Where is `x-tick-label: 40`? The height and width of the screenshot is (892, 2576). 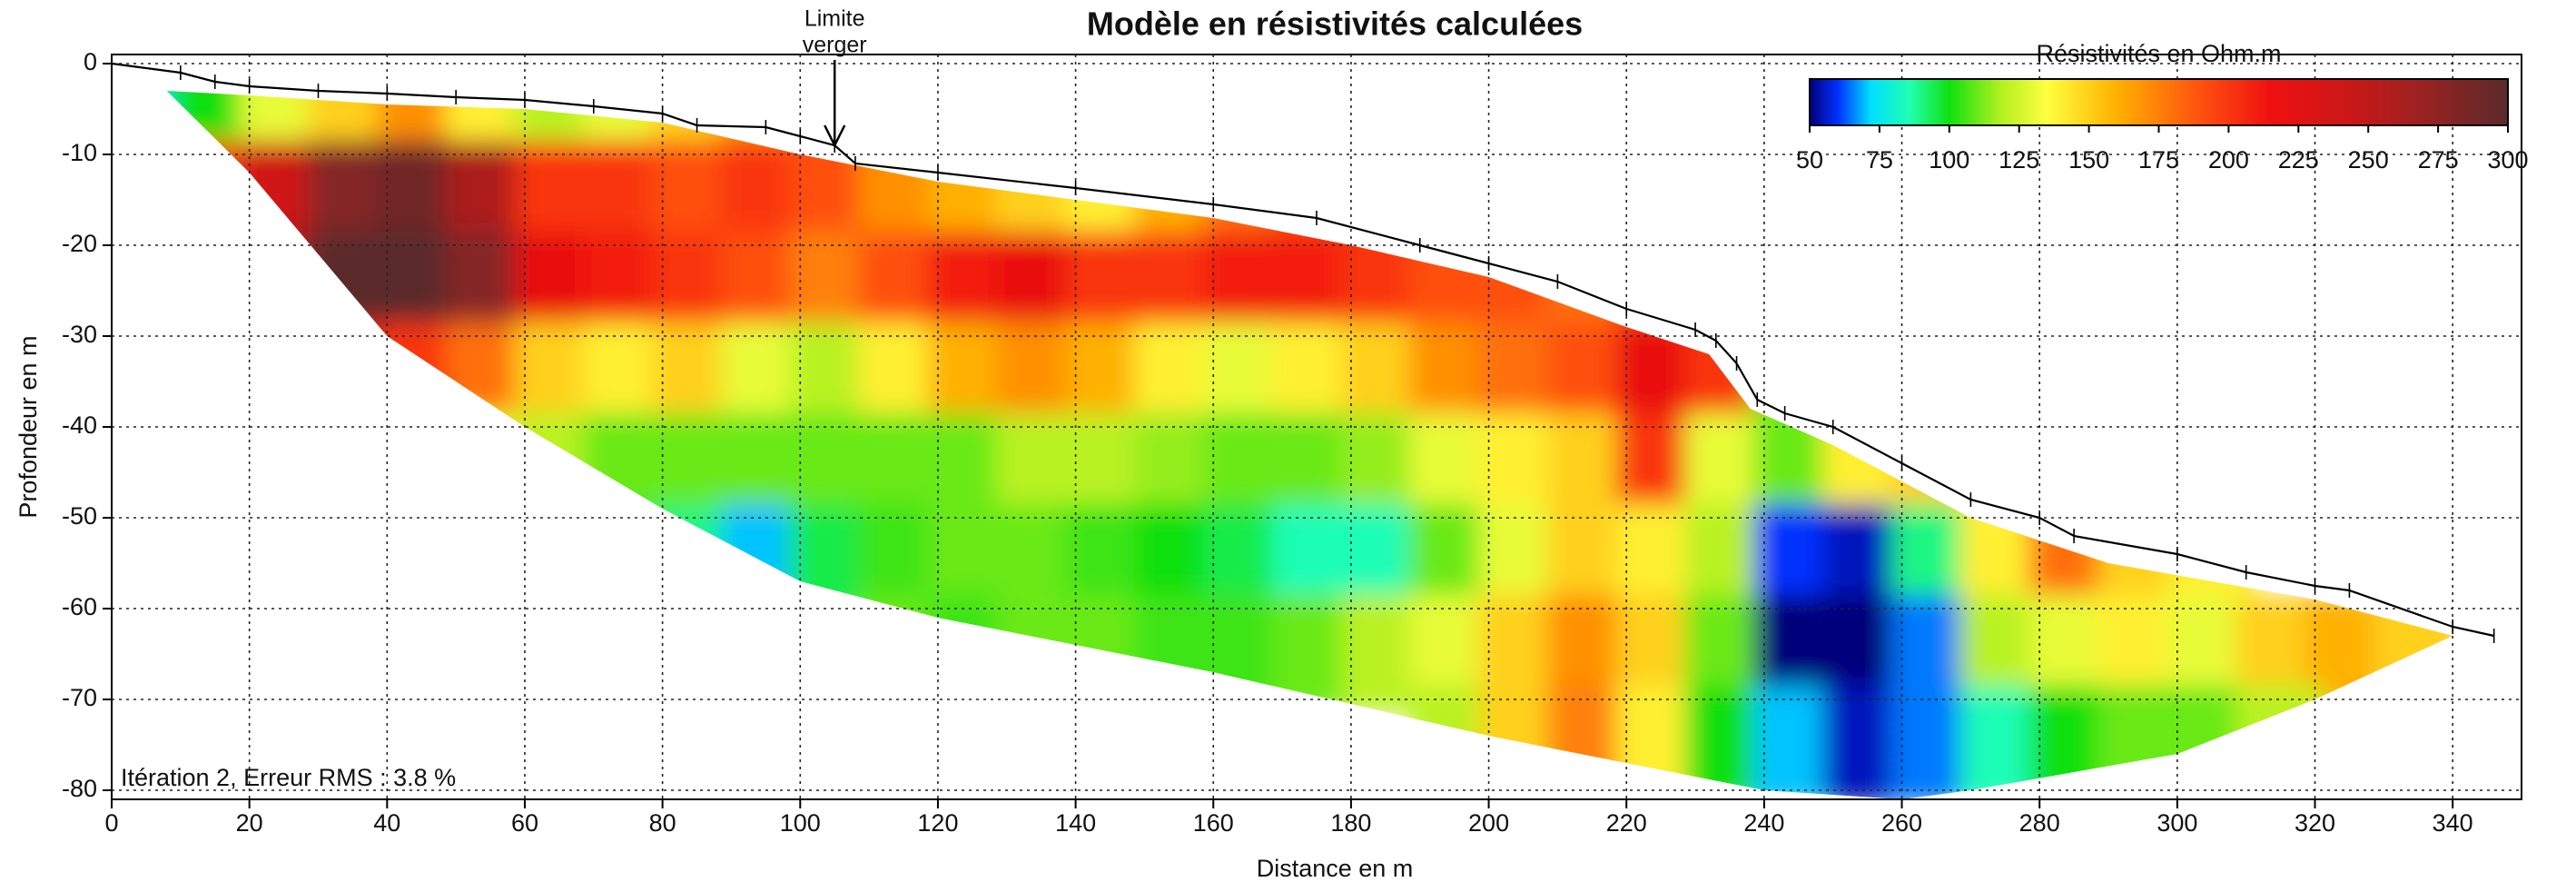 x-tick-label: 40 is located at coordinates (386, 823).